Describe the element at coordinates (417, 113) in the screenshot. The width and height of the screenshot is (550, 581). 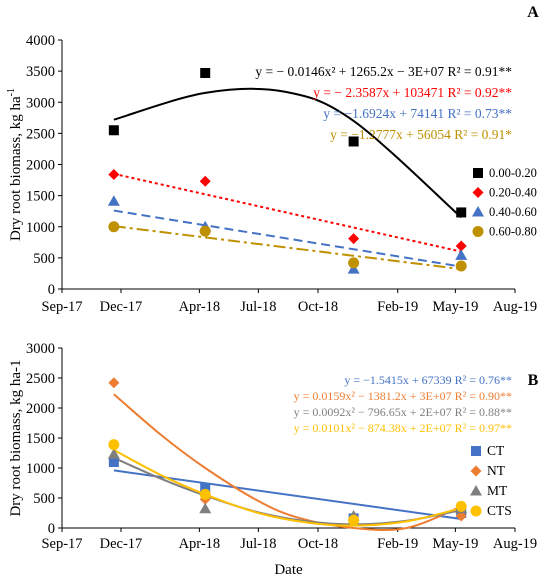
I see `regression-equation-2: y = −1.6924x + 74141 R² = 0.73**` at that location.